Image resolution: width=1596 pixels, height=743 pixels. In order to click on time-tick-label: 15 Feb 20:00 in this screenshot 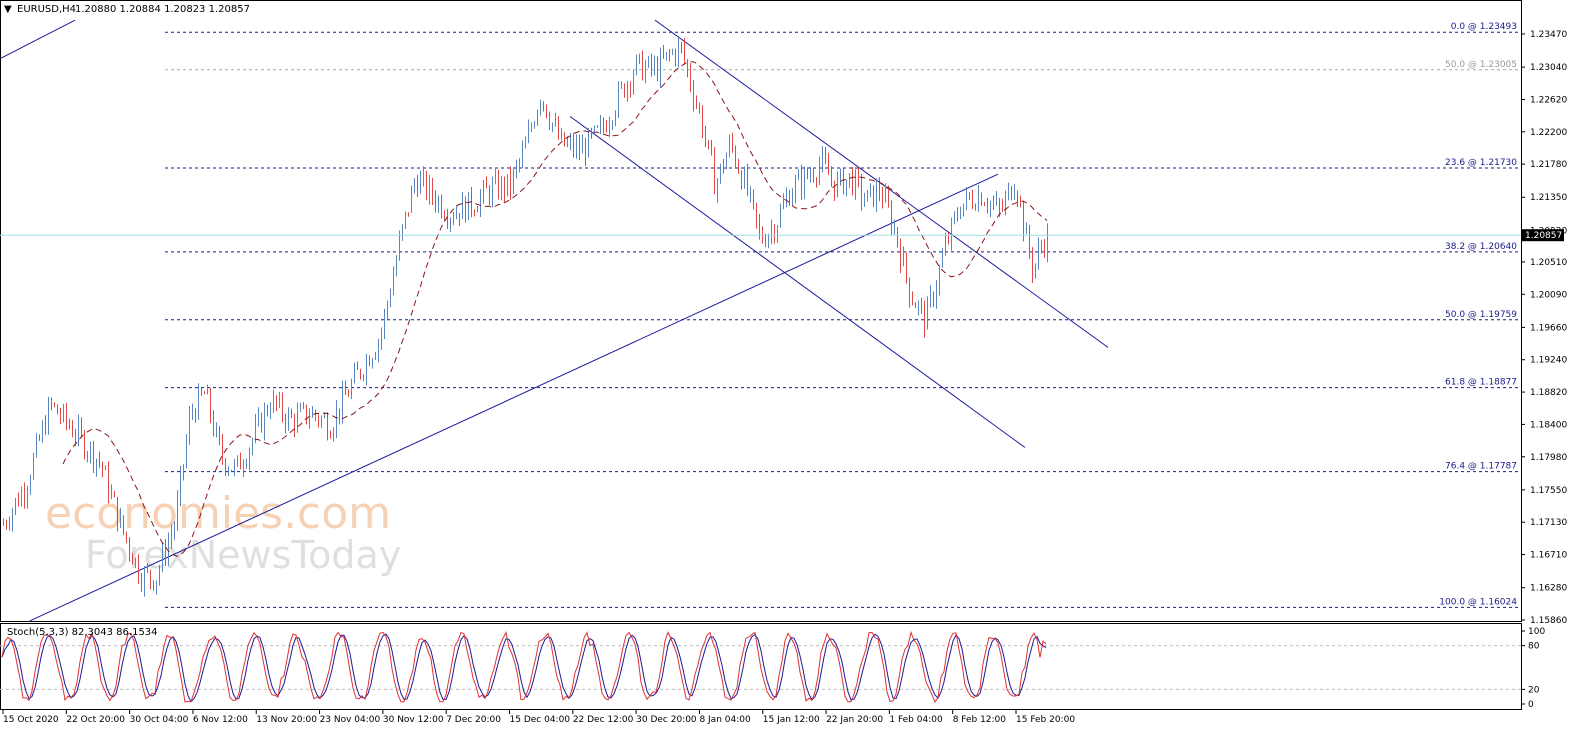, I will do `click(1045, 720)`.